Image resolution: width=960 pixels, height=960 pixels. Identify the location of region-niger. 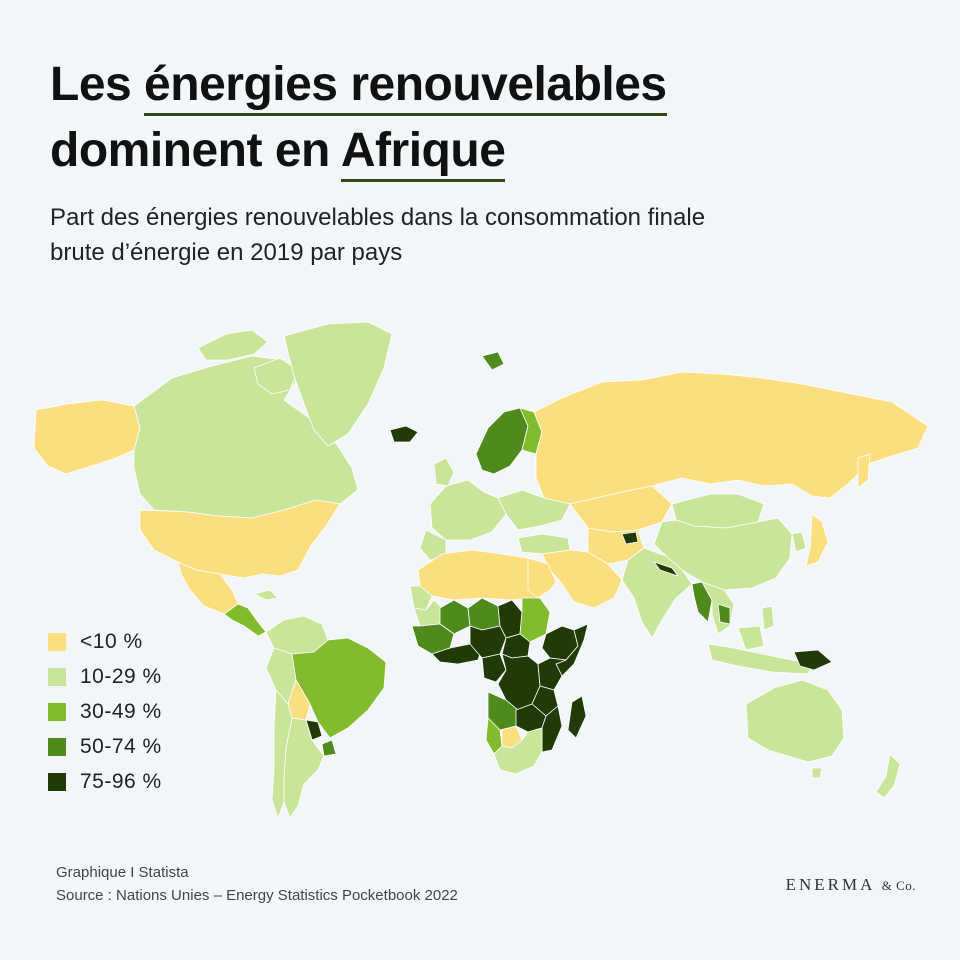
(484, 614).